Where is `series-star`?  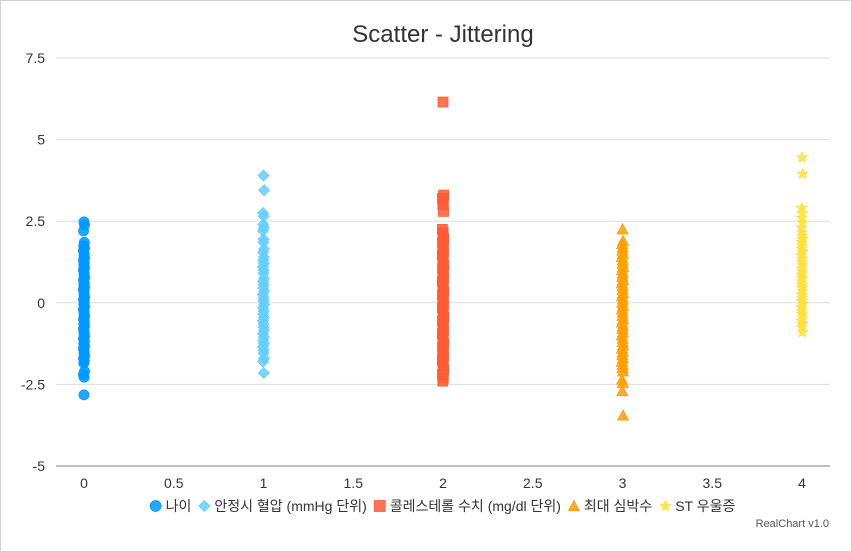 series-star is located at coordinates (802, 244).